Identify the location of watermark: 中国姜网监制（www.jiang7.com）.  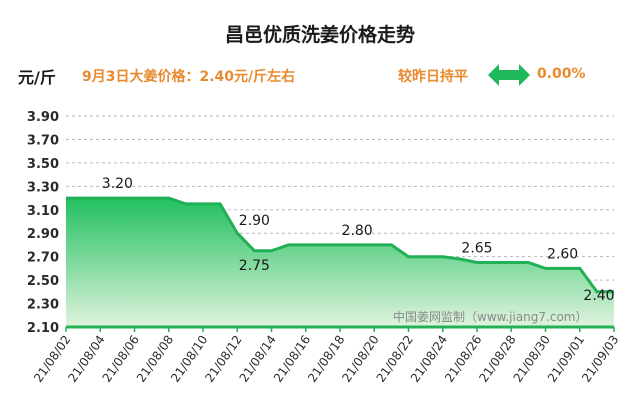
(490, 316).